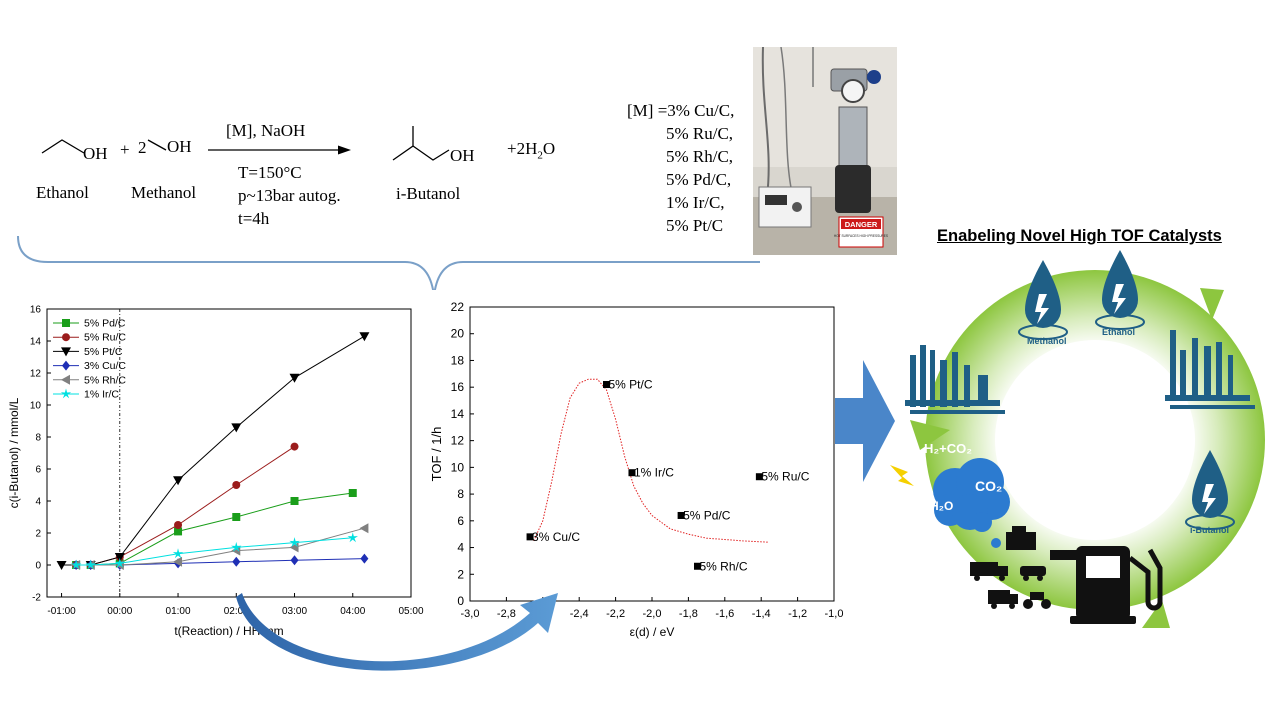  I want to click on factory-icon-left, so click(955, 379).